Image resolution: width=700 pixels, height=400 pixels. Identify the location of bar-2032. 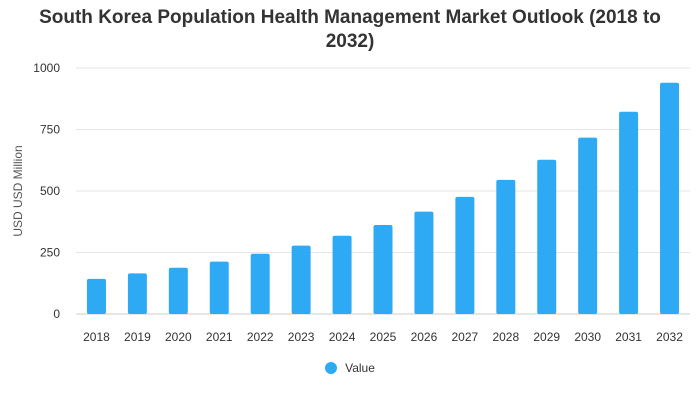
(670, 198).